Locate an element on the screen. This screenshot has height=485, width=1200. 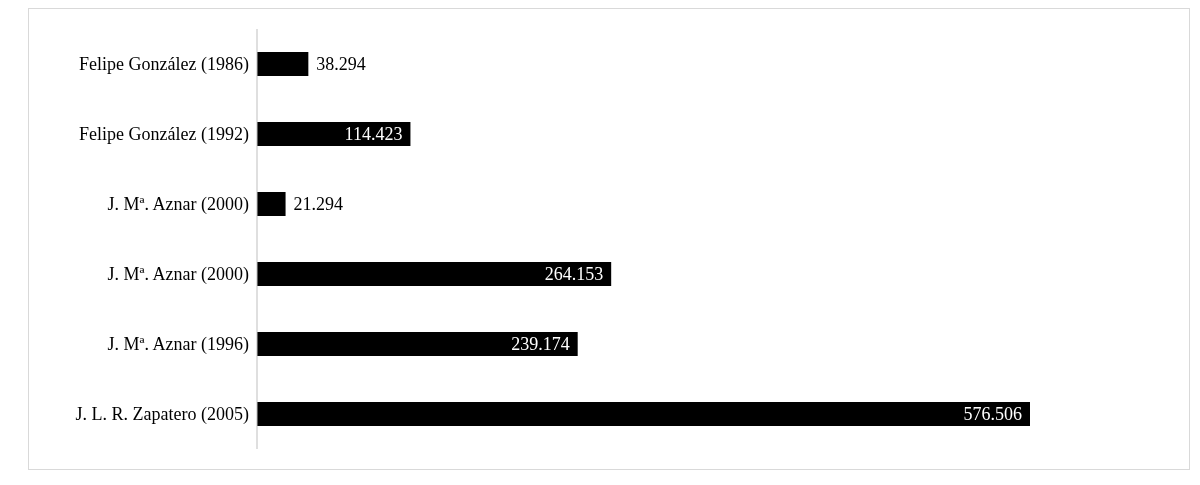
y-tick-label: Felipe González (1992) is located at coordinates (164, 135).